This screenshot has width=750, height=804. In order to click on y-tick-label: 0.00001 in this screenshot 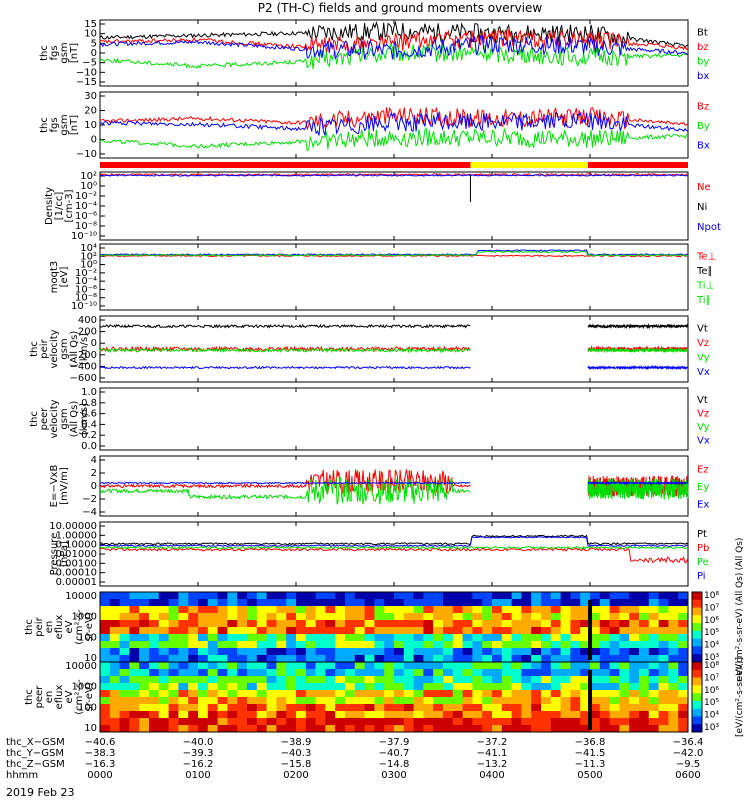, I will do `click(76, 582)`.